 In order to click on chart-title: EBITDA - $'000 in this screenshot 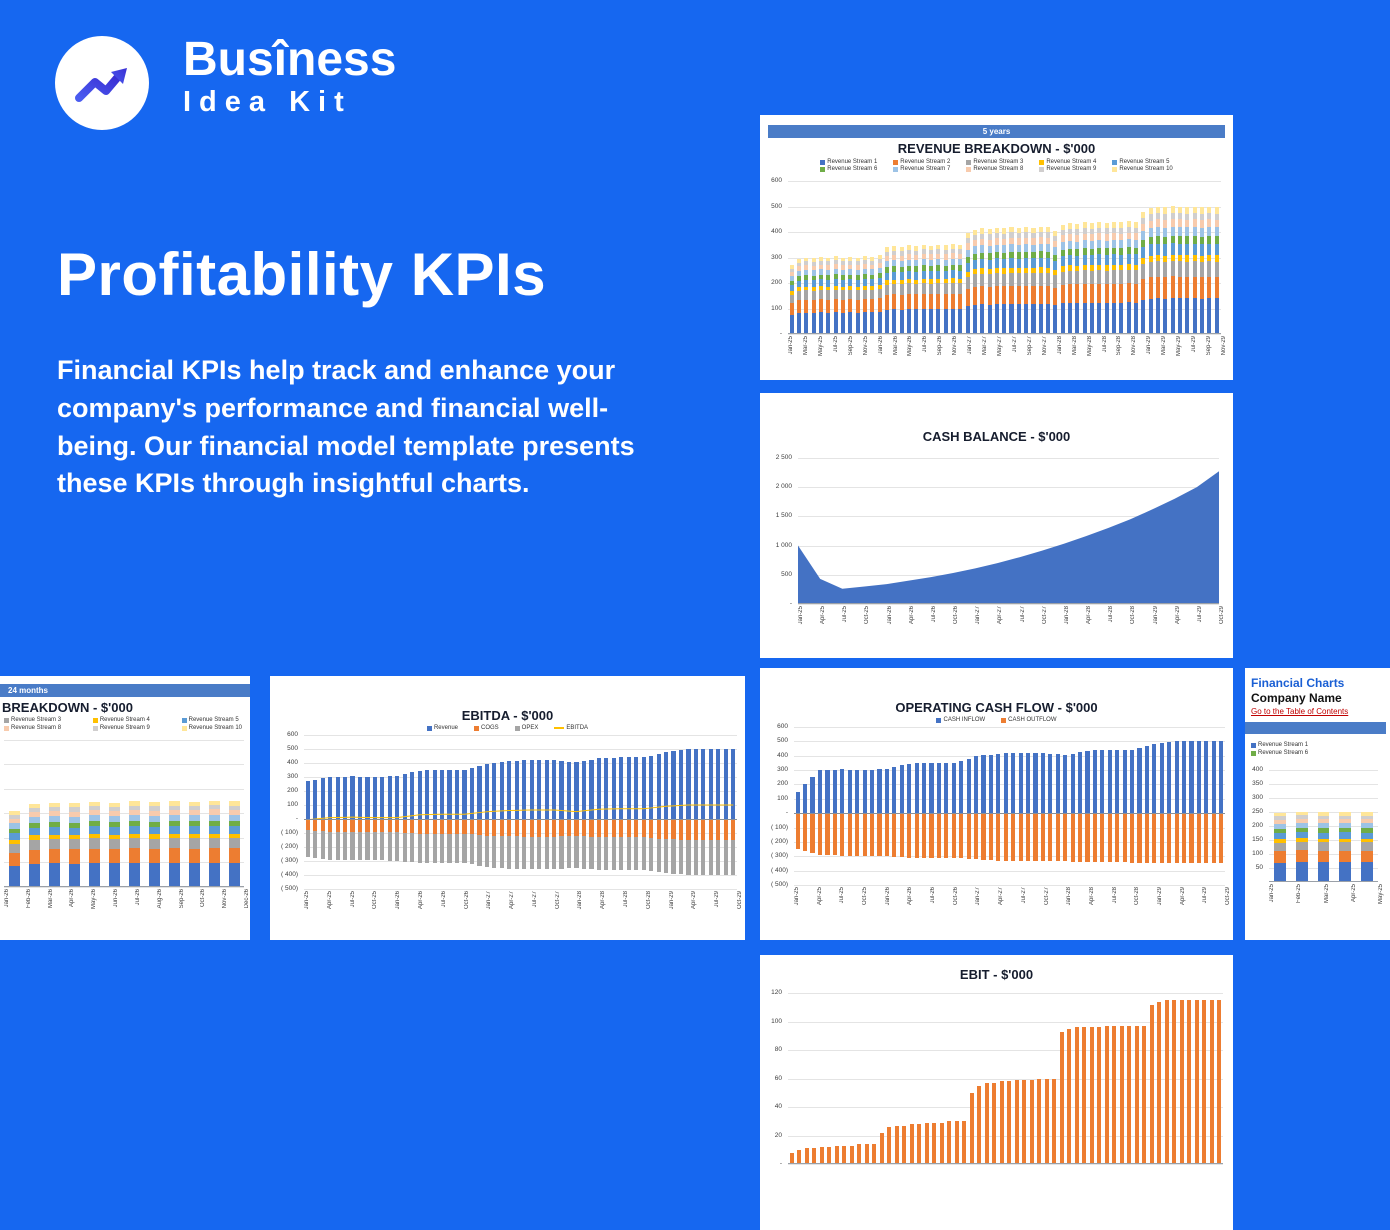, I will do `click(507, 715)`.